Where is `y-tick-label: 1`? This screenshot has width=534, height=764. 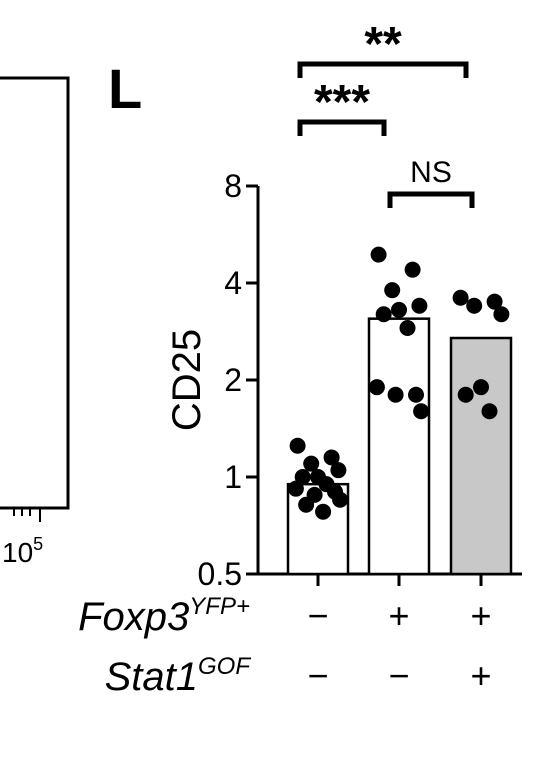
y-tick-label: 1 is located at coordinates (233, 477).